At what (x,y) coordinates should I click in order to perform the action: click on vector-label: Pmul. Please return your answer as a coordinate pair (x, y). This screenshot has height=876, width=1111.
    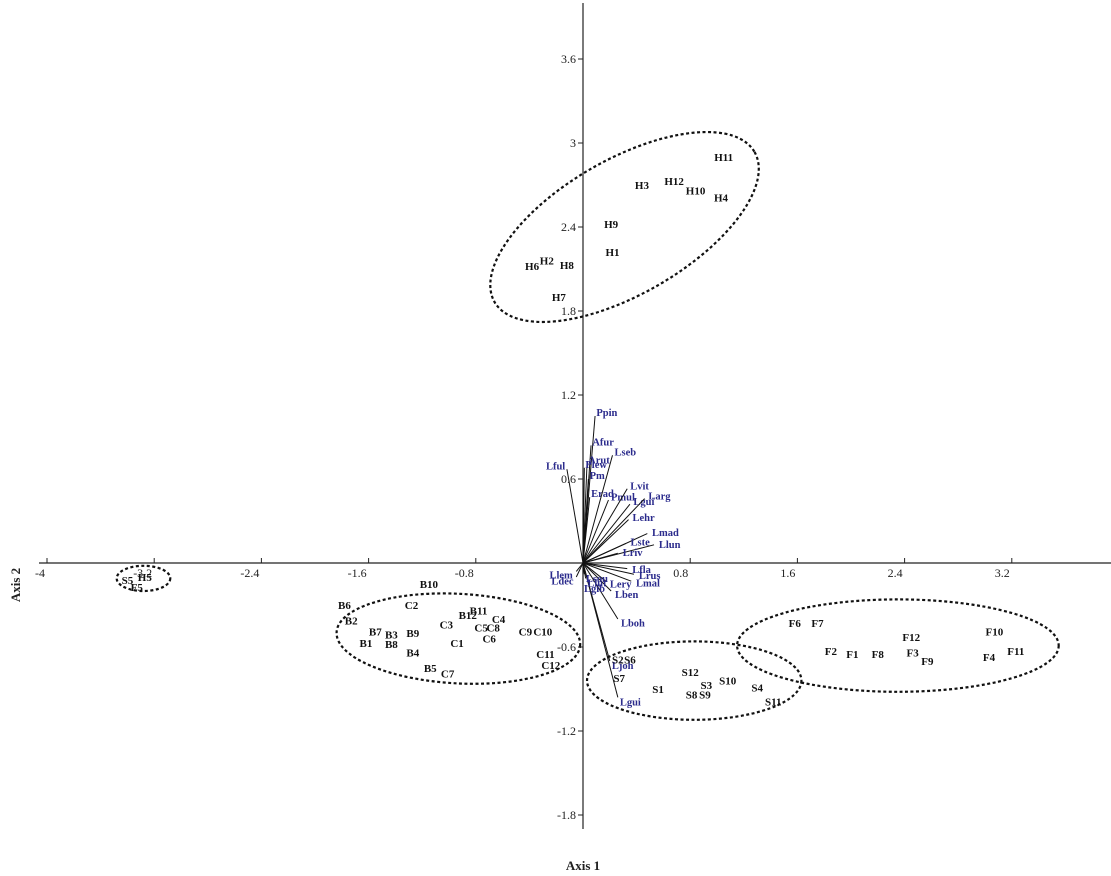
    Looking at the image, I should click on (623, 497).